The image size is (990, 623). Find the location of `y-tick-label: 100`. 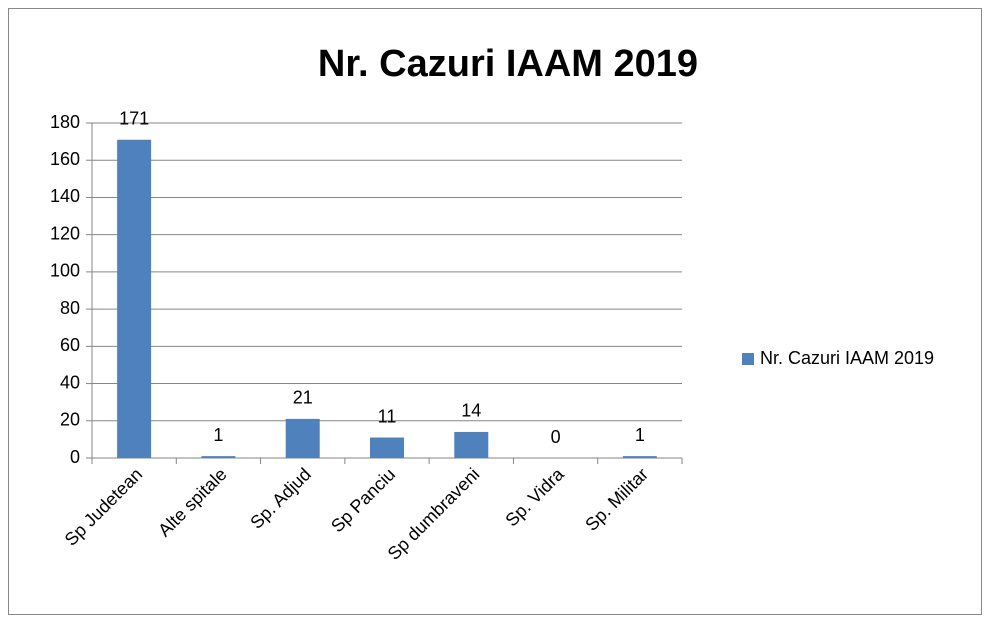

y-tick-label: 100 is located at coordinates (65, 271).